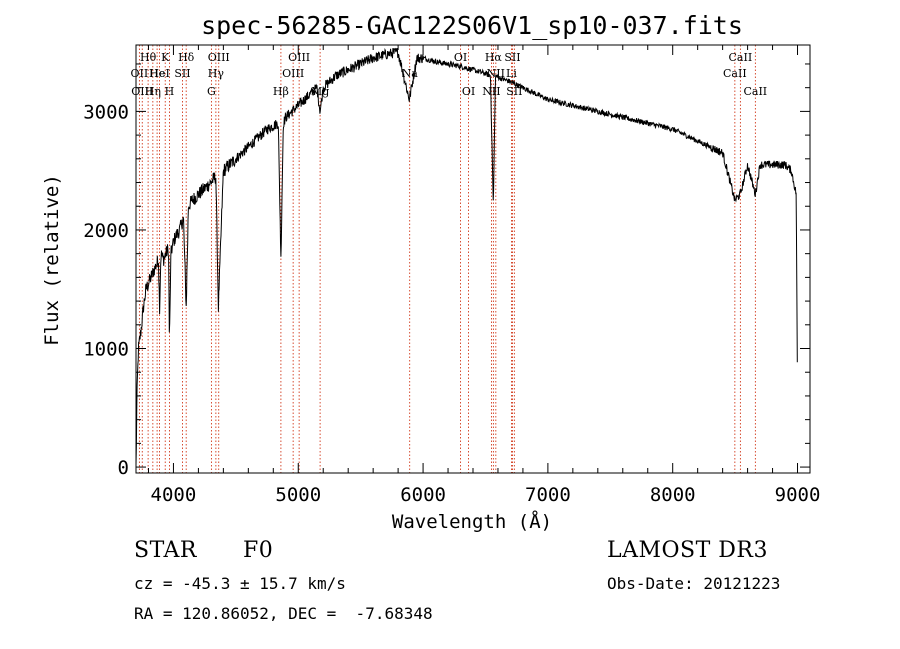 This screenshot has width=900, height=649. Describe the element at coordinates (491, 91) in the screenshot. I see `line-marker-label: NII` at that location.